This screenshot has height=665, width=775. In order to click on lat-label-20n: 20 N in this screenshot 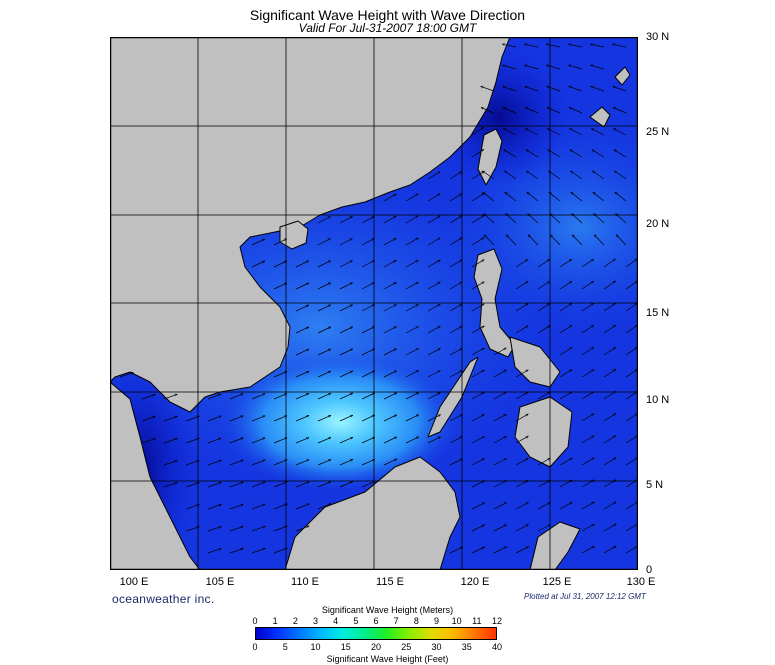, I will do `click(658, 224)`.